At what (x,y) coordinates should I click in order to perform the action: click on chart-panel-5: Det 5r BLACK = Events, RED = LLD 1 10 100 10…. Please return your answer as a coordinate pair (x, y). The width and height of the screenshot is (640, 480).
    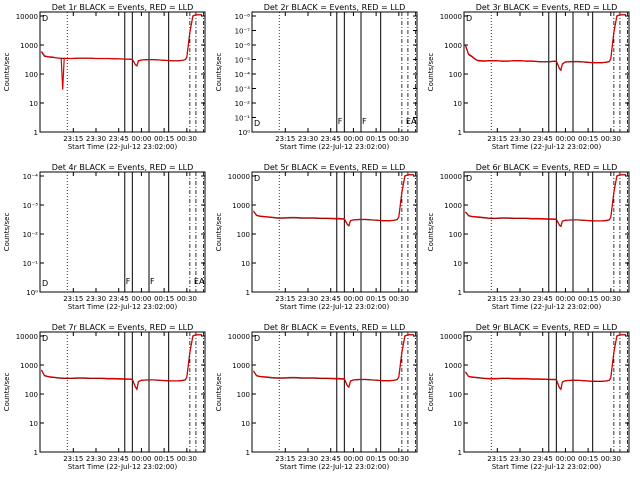
    Looking at the image, I should click on (316, 237).